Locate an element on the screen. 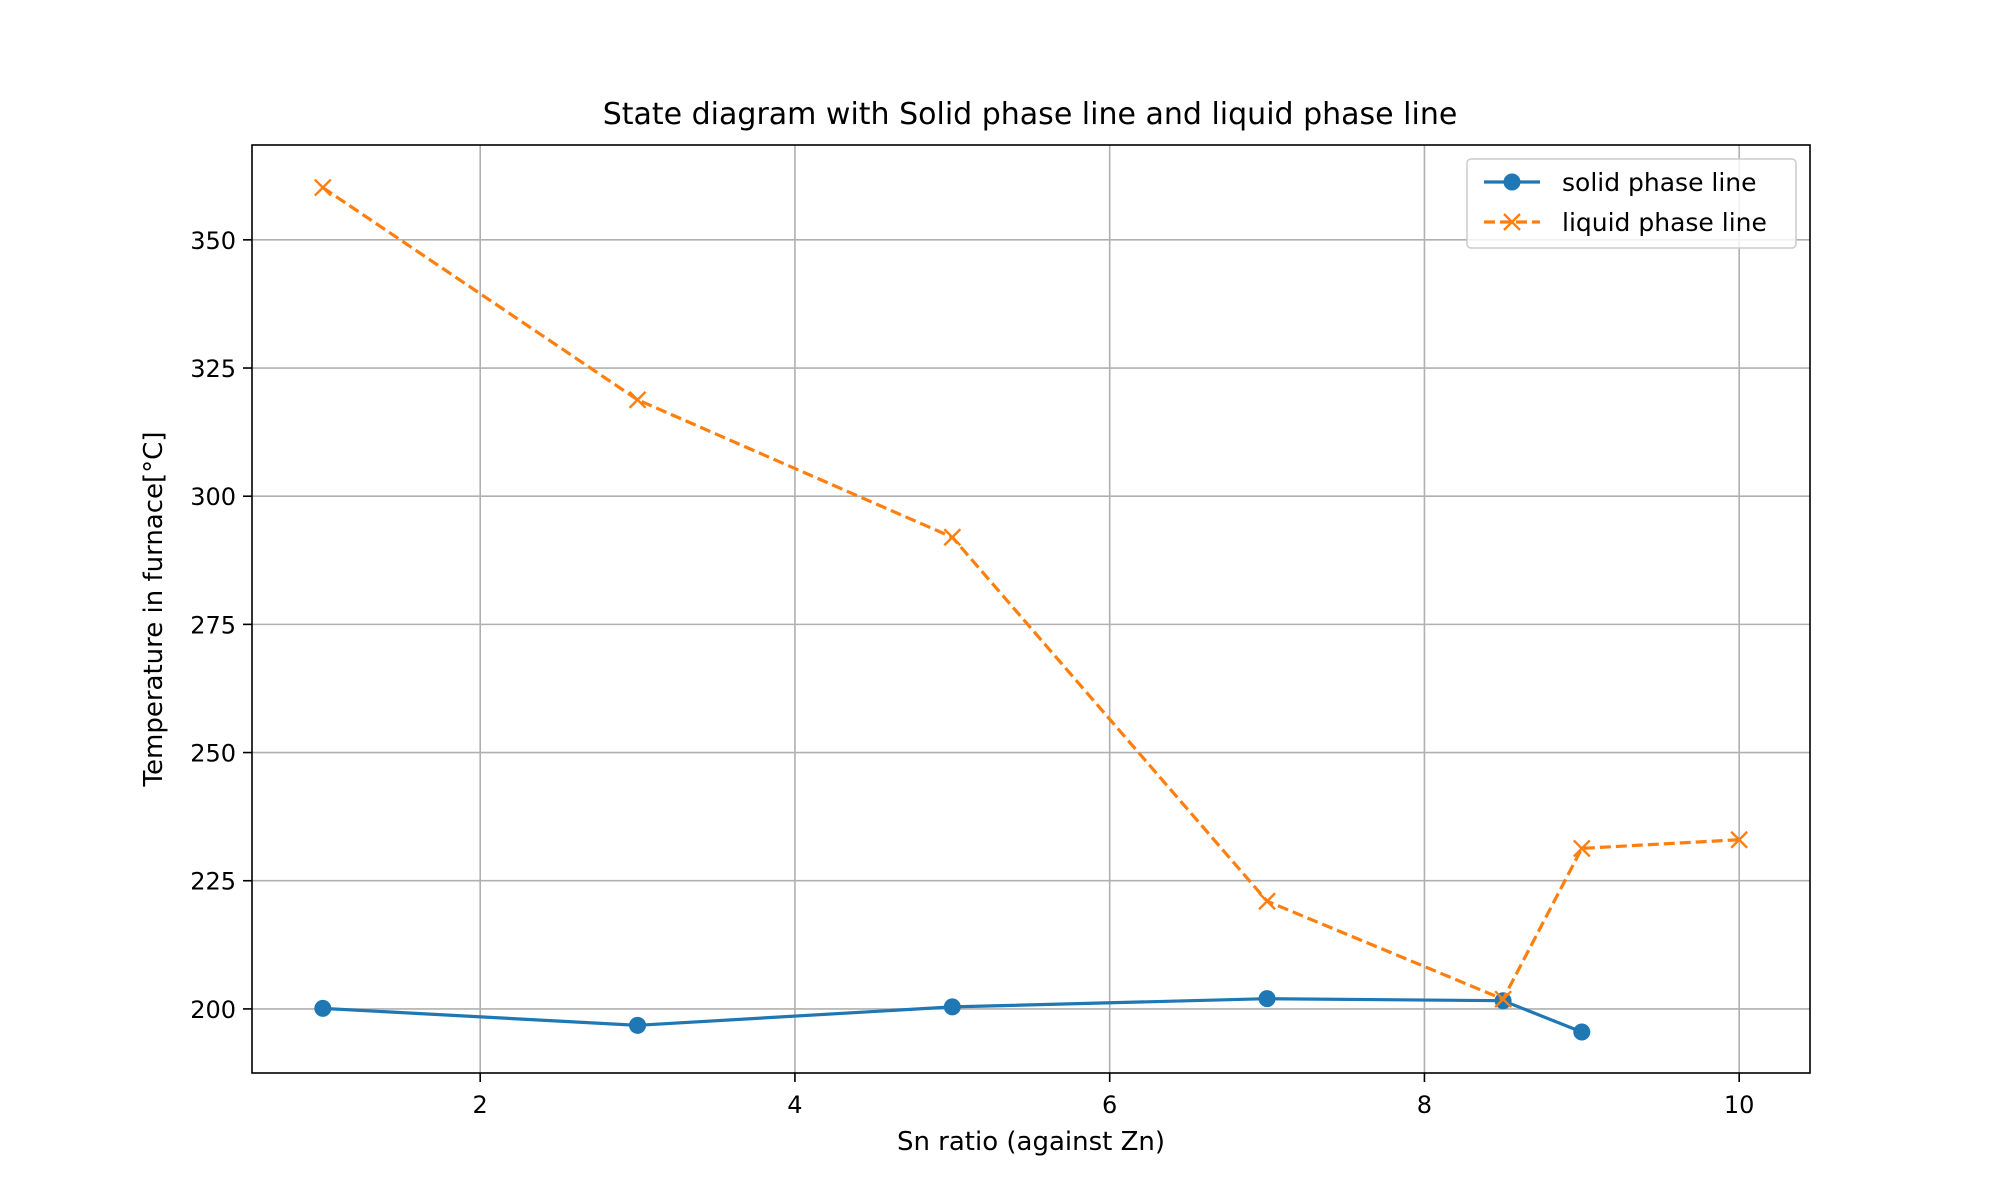 The width and height of the screenshot is (2000, 1204). y-axis-label: Temperature in furnace[°C] is located at coordinates (154, 610).